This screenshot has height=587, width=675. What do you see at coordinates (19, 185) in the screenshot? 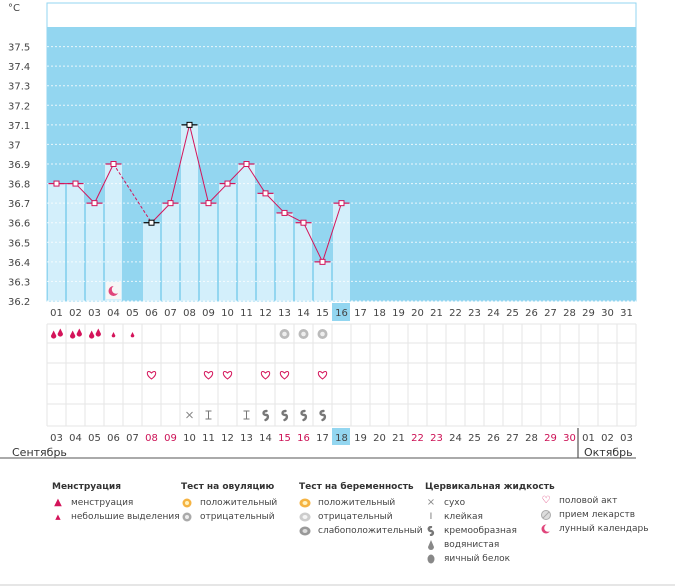
I see `y-tick-label: 36.8` at bounding box center [19, 185].